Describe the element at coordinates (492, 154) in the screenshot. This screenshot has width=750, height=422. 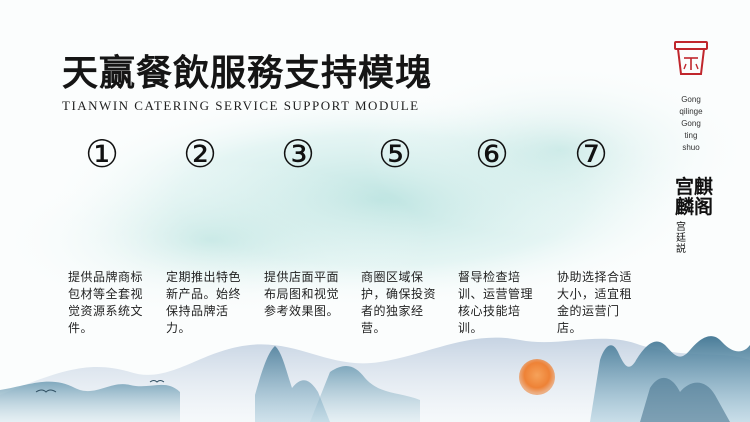
I see `module-number-6: ⑥` at that location.